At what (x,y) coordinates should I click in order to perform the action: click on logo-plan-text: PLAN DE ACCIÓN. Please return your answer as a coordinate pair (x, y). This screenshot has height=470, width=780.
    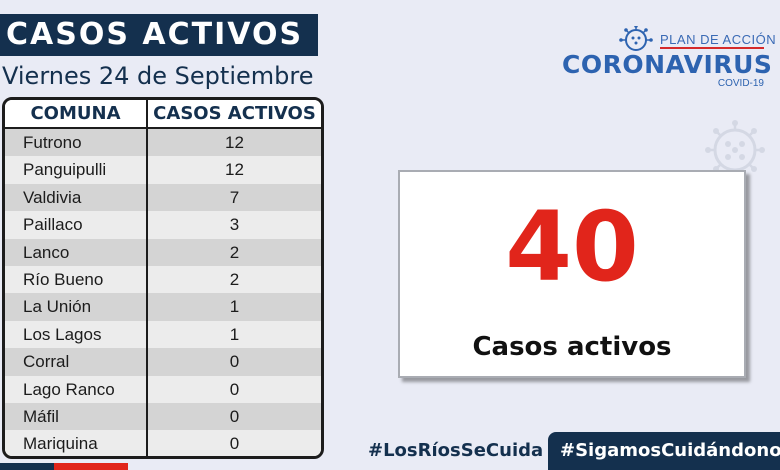
    Looking at the image, I should click on (718, 39).